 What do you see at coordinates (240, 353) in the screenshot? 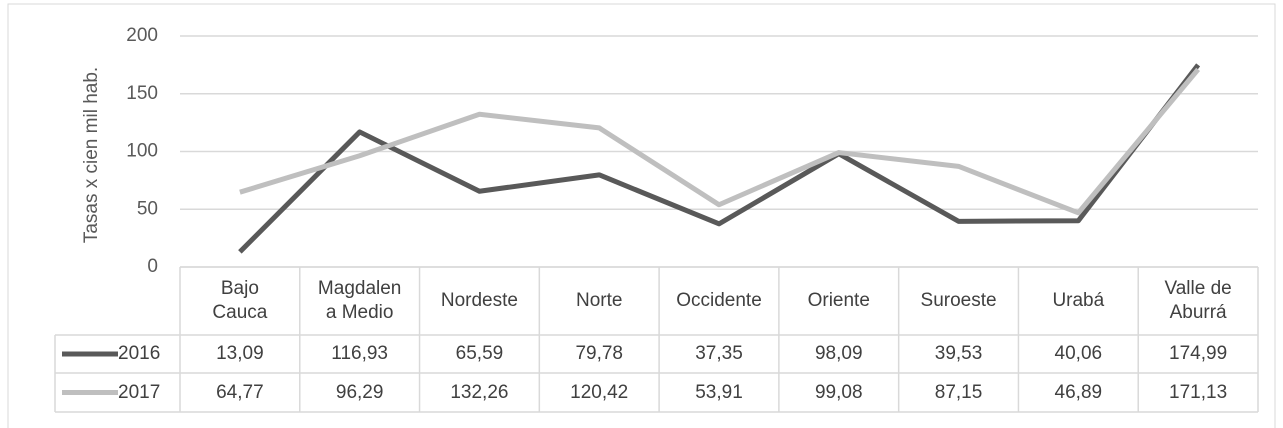
I see `data-label: 13,09` at bounding box center [240, 353].